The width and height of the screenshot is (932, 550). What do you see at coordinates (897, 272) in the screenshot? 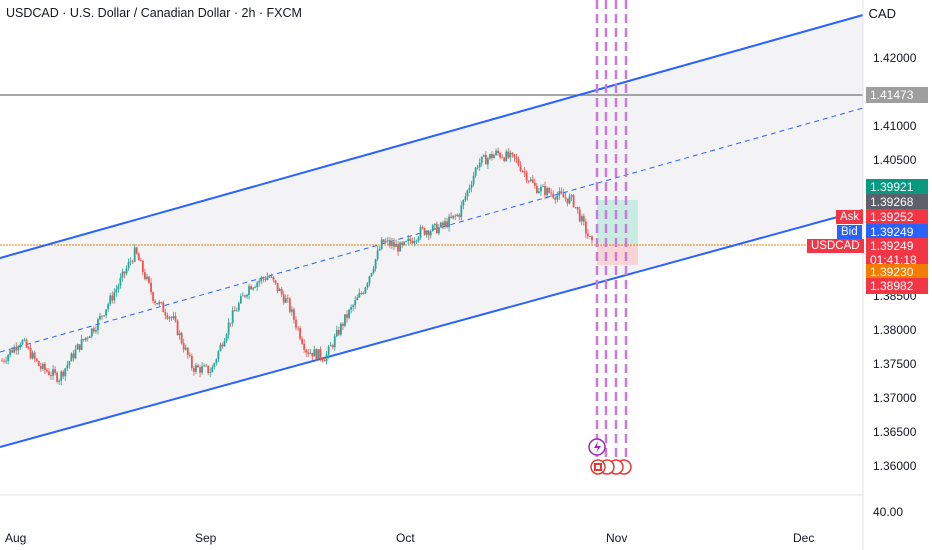
I see `entry-price-label: 1.39230` at bounding box center [897, 272].